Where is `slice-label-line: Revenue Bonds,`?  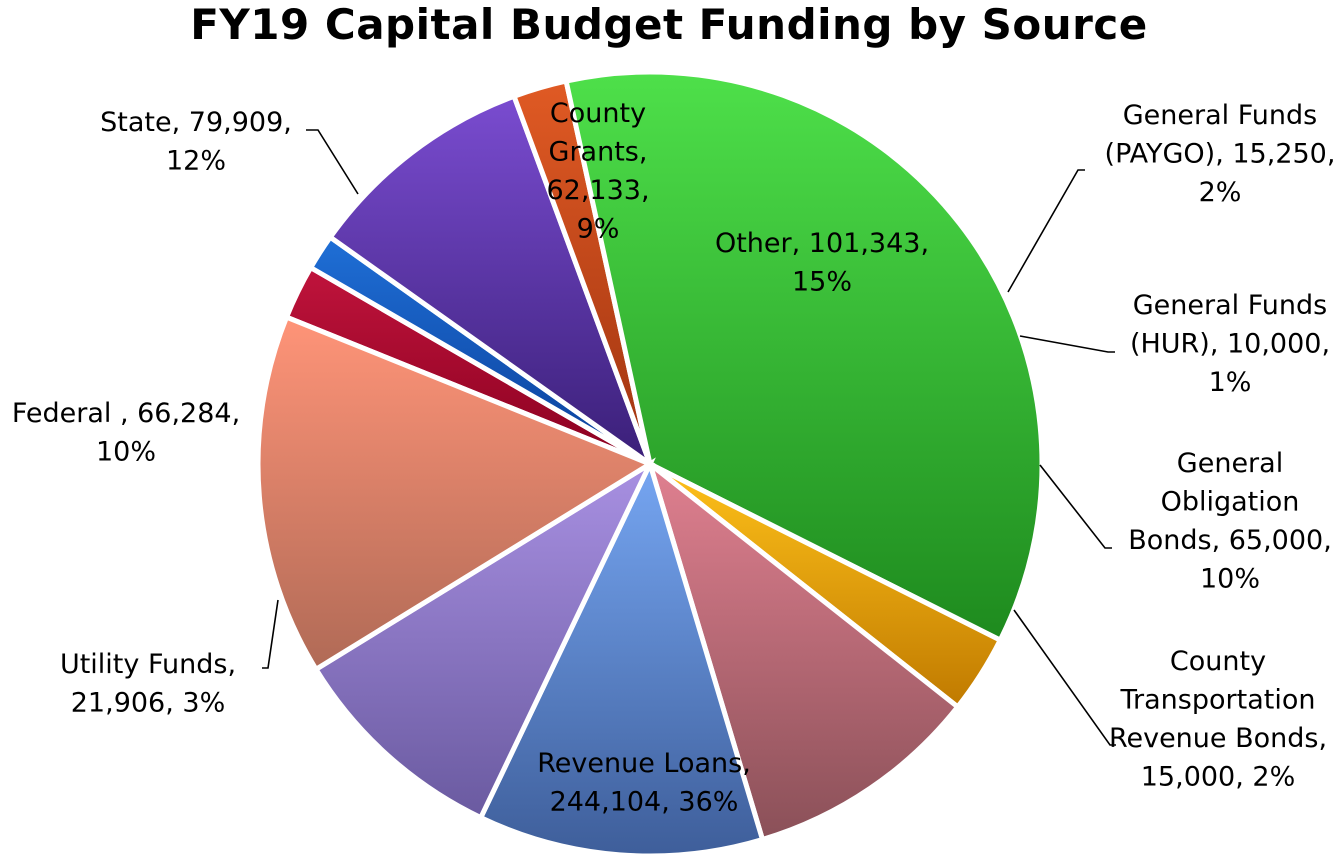
slice-label-line: Revenue Bonds, is located at coordinates (1218, 738).